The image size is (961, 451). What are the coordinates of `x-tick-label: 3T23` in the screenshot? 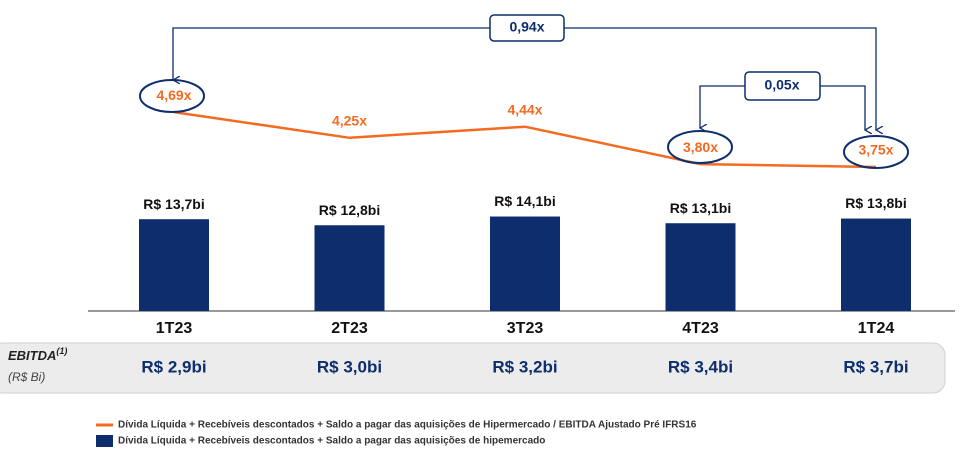 It's located at (525, 328).